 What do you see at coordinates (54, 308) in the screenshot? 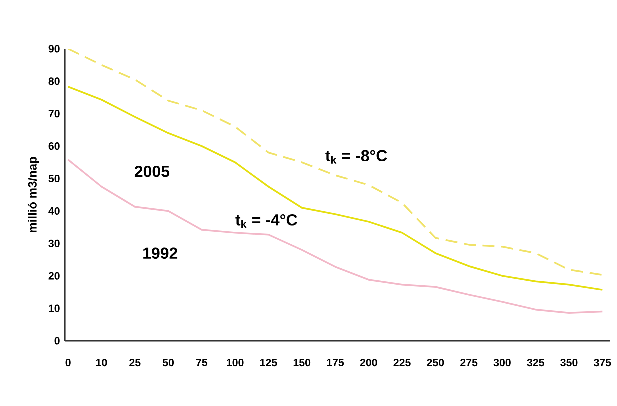
I see `y-tick-label: 10` at bounding box center [54, 308].